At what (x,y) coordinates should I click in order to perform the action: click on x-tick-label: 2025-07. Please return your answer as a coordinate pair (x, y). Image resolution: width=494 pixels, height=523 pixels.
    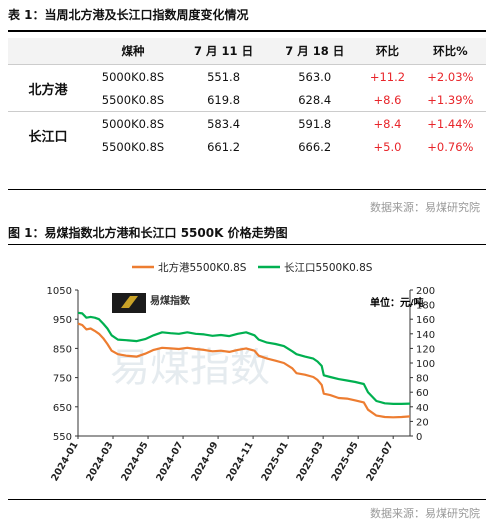
    Looking at the image, I should click on (379, 461).